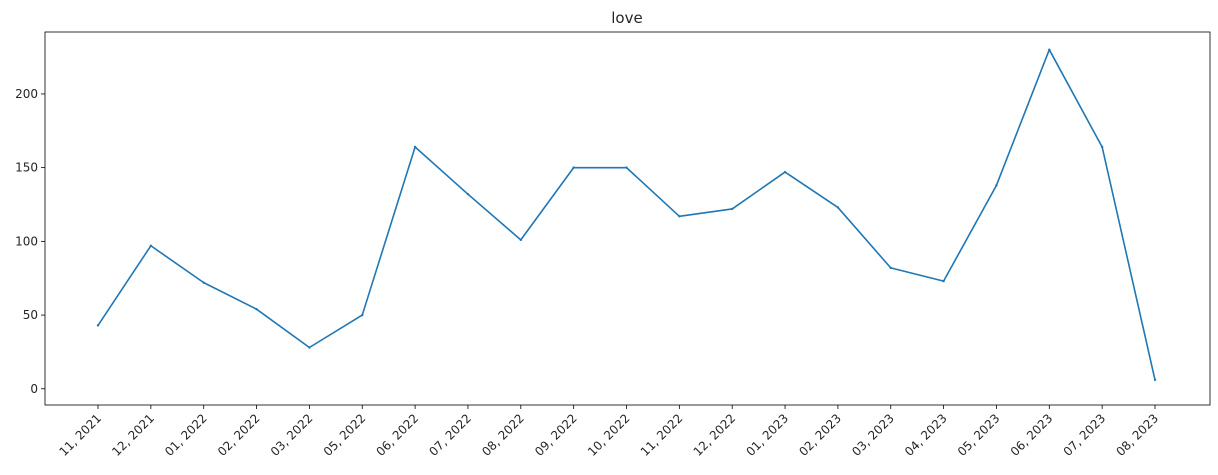 The width and height of the screenshot is (1218, 475). Describe the element at coordinates (926, 435) in the screenshot. I see `x-tick-label-16: 04, 2023` at that location.